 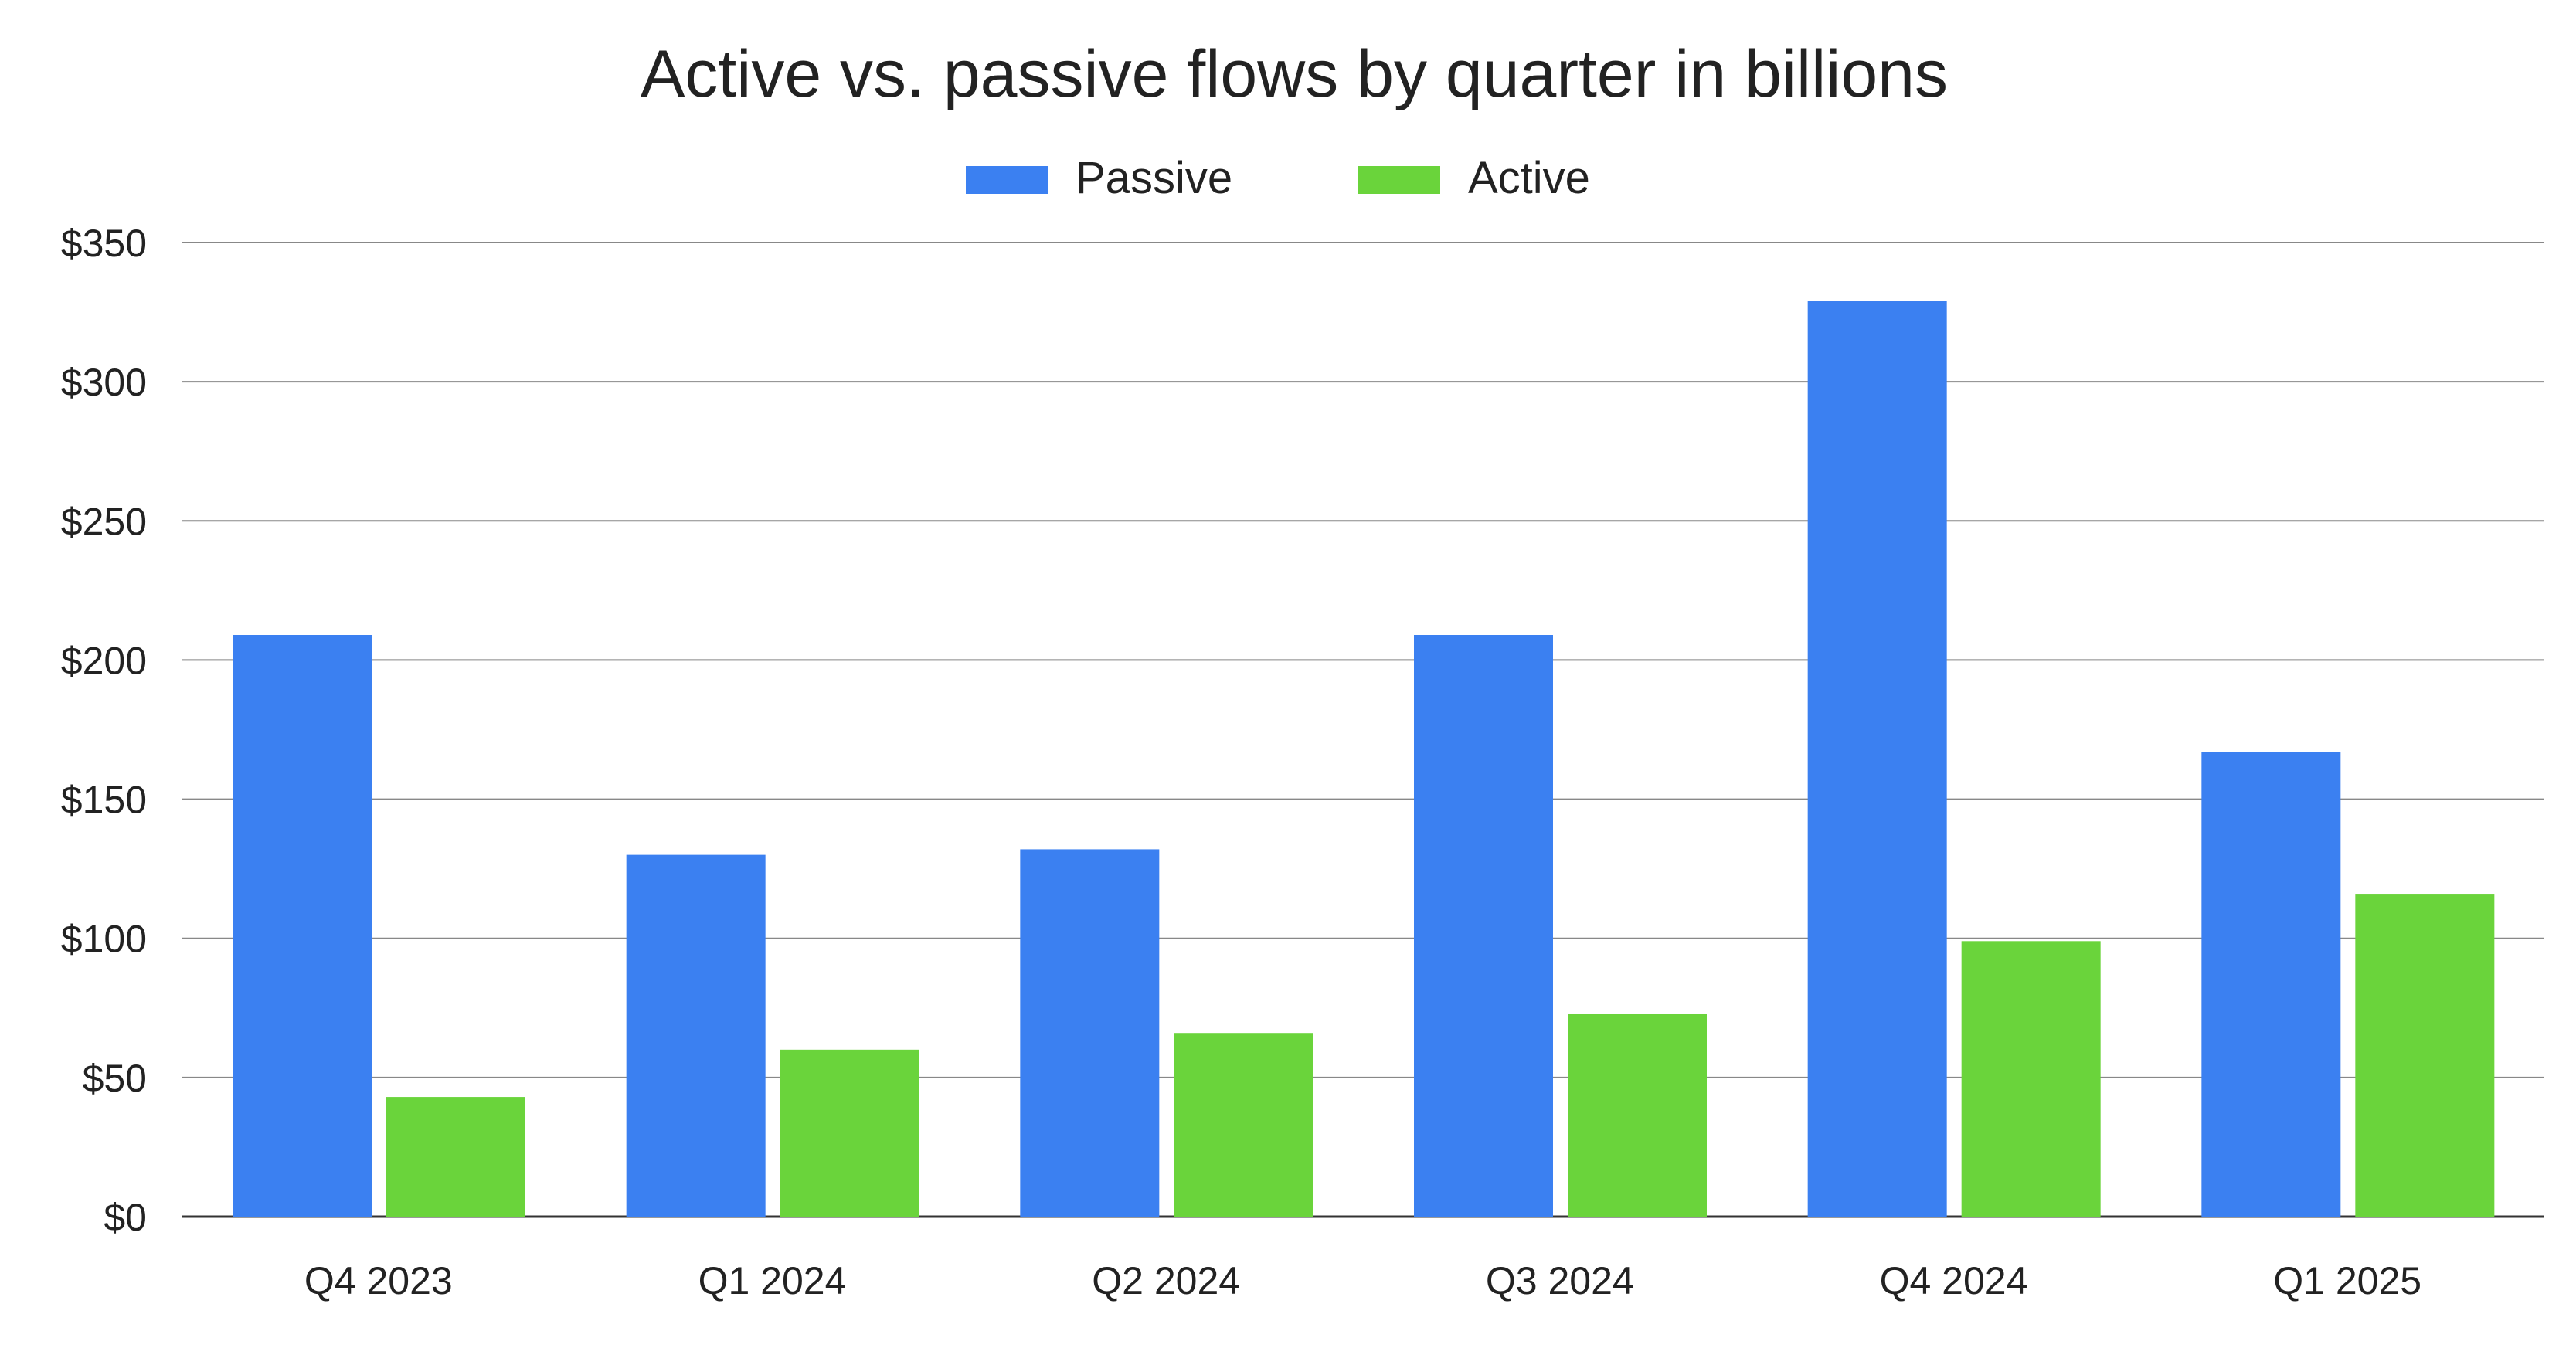 I want to click on y-tick-label: $200, so click(x=104, y=660).